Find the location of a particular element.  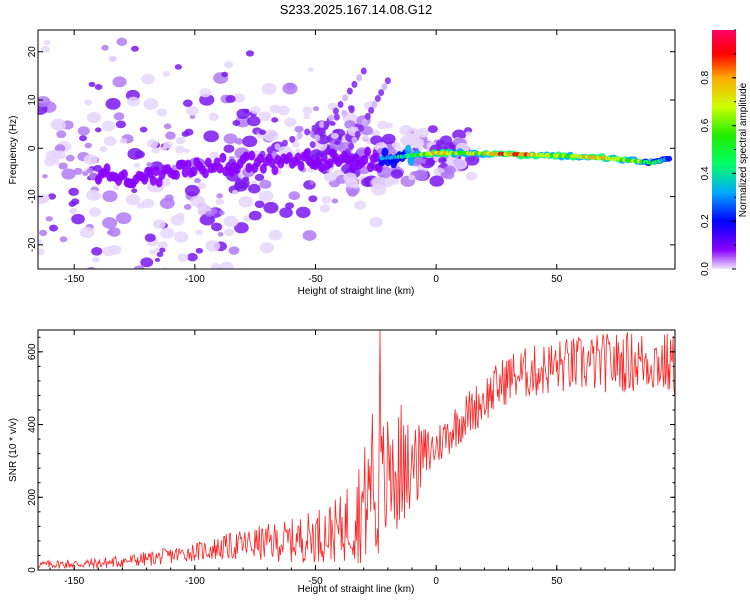

x-tick-label: -150 is located at coordinates (74, 581).